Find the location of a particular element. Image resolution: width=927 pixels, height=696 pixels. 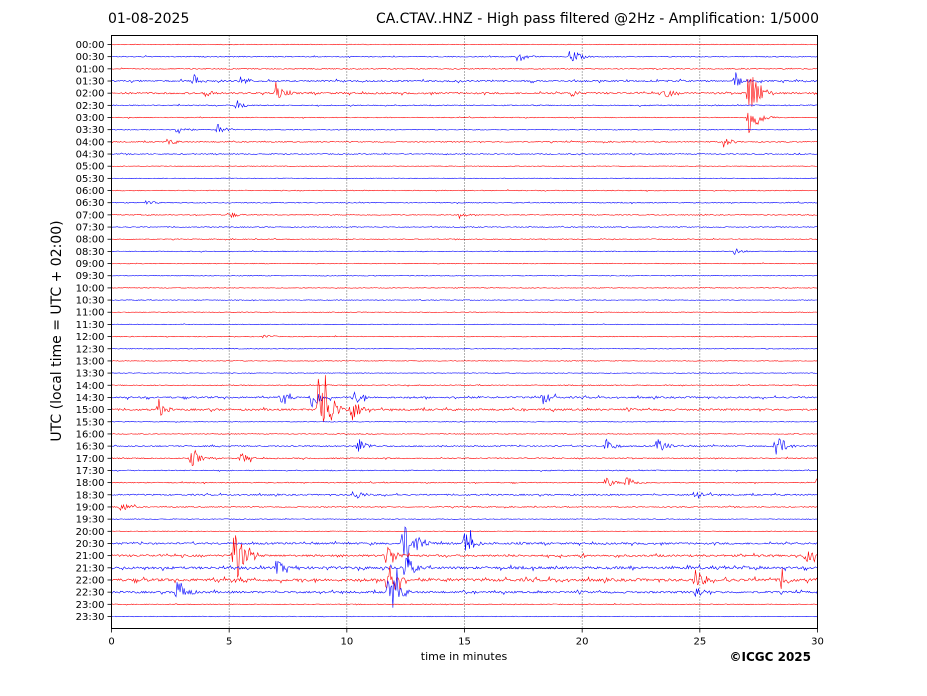

y-tick-label: 06:00 is located at coordinates (90, 191).